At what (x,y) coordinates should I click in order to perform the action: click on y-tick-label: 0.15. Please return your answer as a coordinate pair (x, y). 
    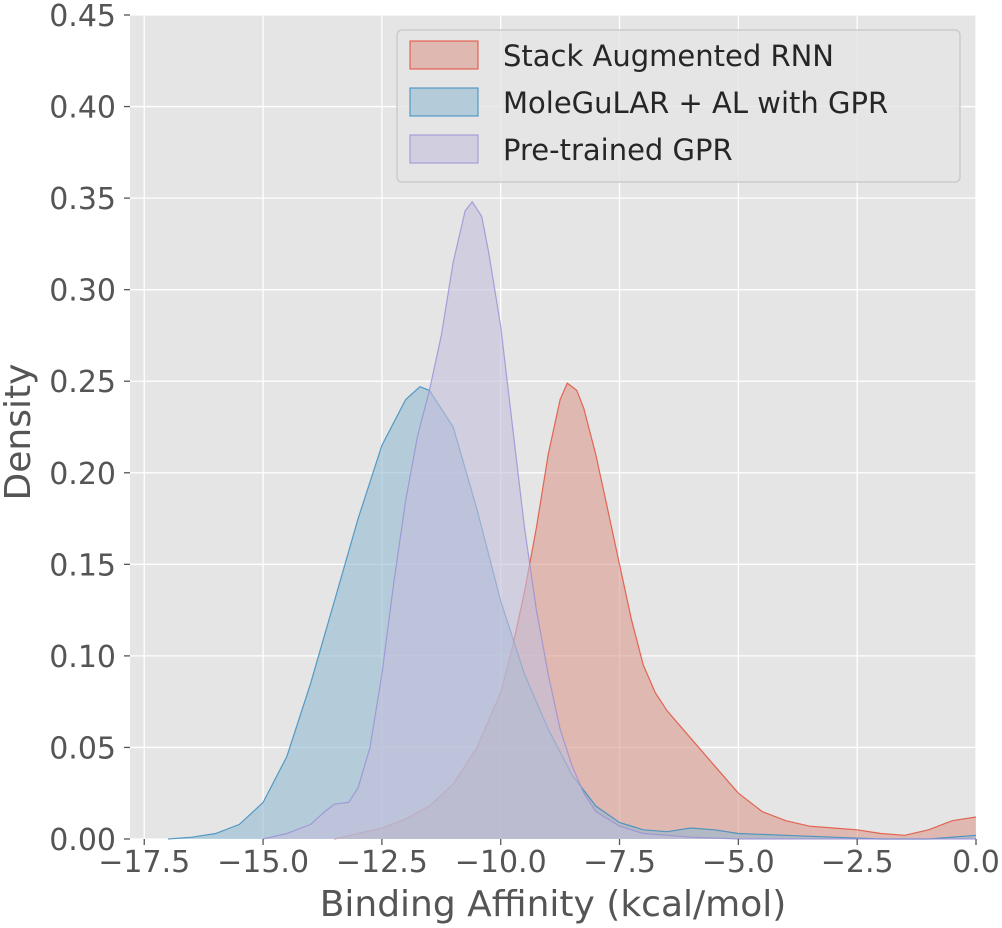
    Looking at the image, I should click on (82, 565).